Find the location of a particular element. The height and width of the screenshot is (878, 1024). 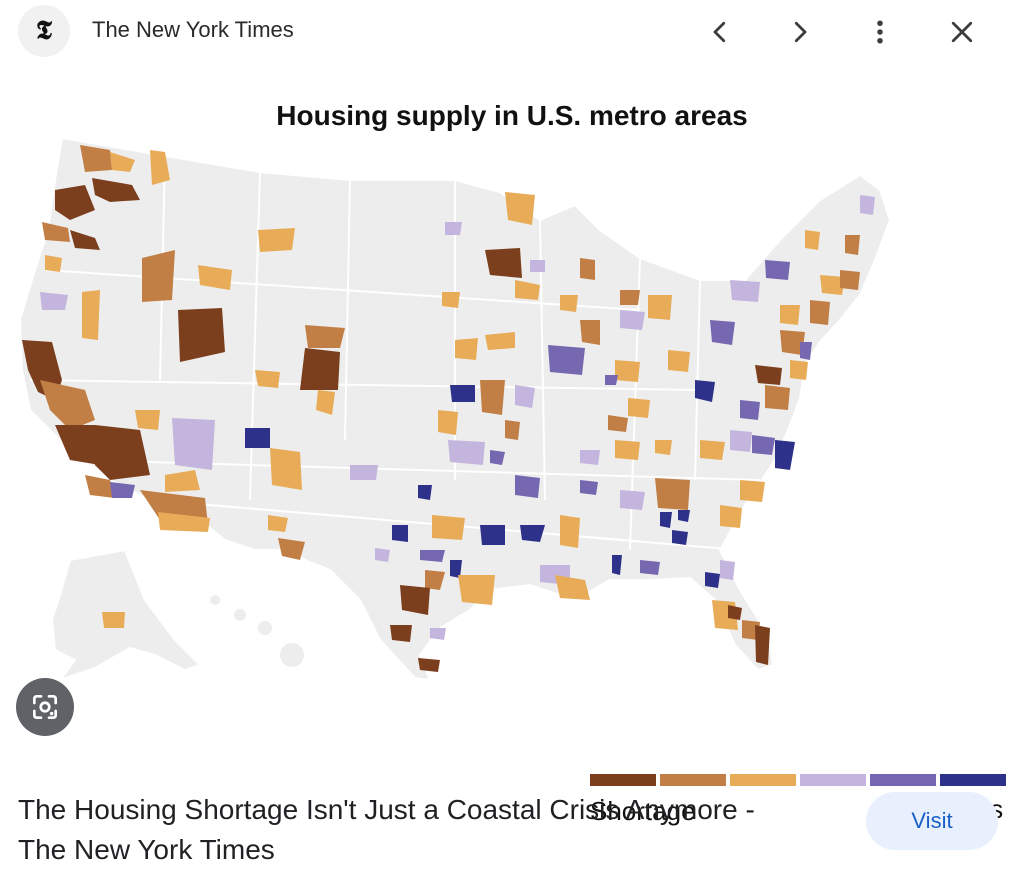

chevron-left-icon is located at coordinates (719, 32).